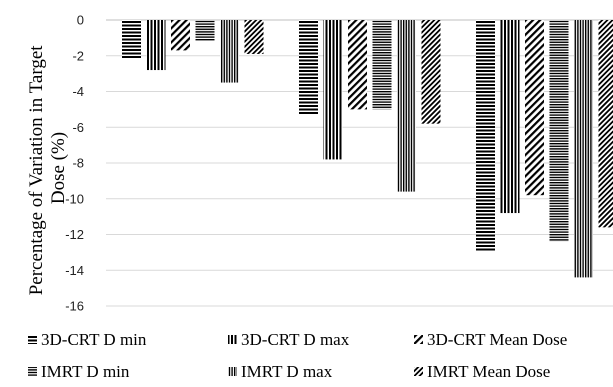 Image resolution: width=613 pixels, height=387 pixels. What do you see at coordinates (78, 55) in the screenshot?
I see `y-tick-label: -2` at bounding box center [78, 55].